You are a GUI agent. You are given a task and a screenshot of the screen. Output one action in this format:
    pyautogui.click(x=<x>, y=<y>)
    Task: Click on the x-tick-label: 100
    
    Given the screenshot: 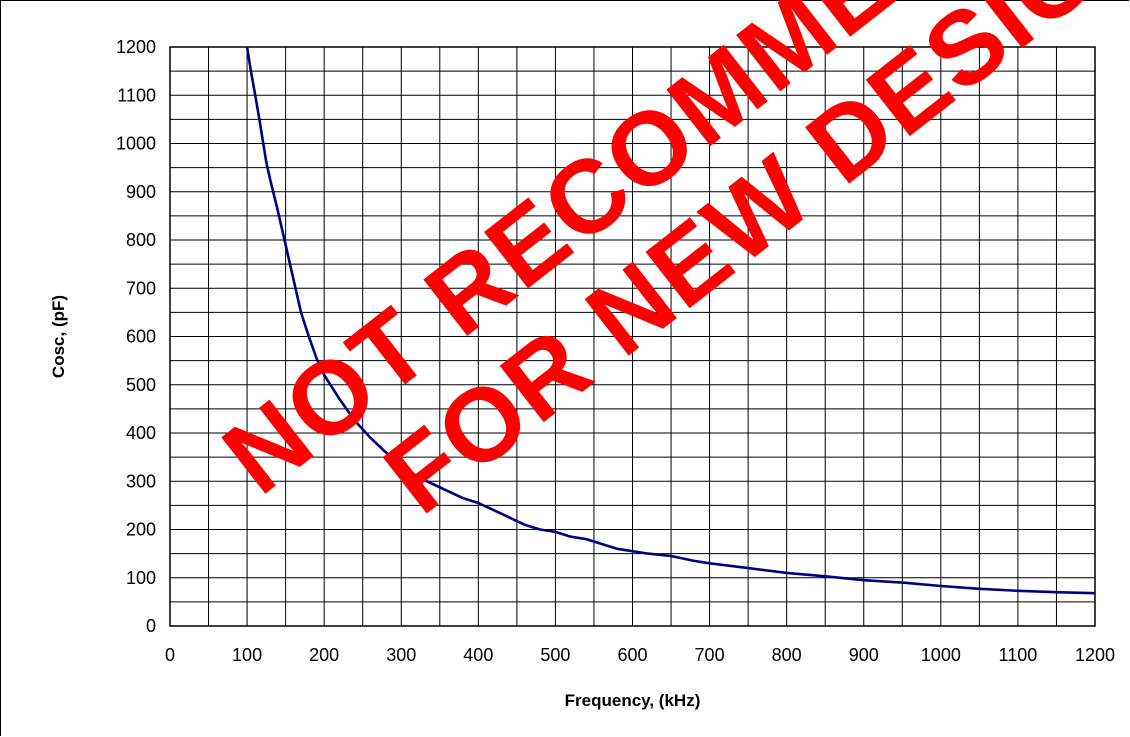 What is the action you would take?
    pyautogui.click(x=247, y=655)
    